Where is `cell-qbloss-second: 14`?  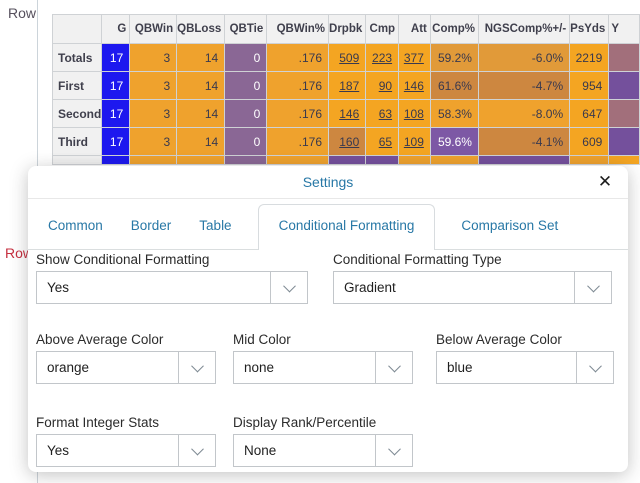
cell-qbloss-second: 14 is located at coordinates (201, 113).